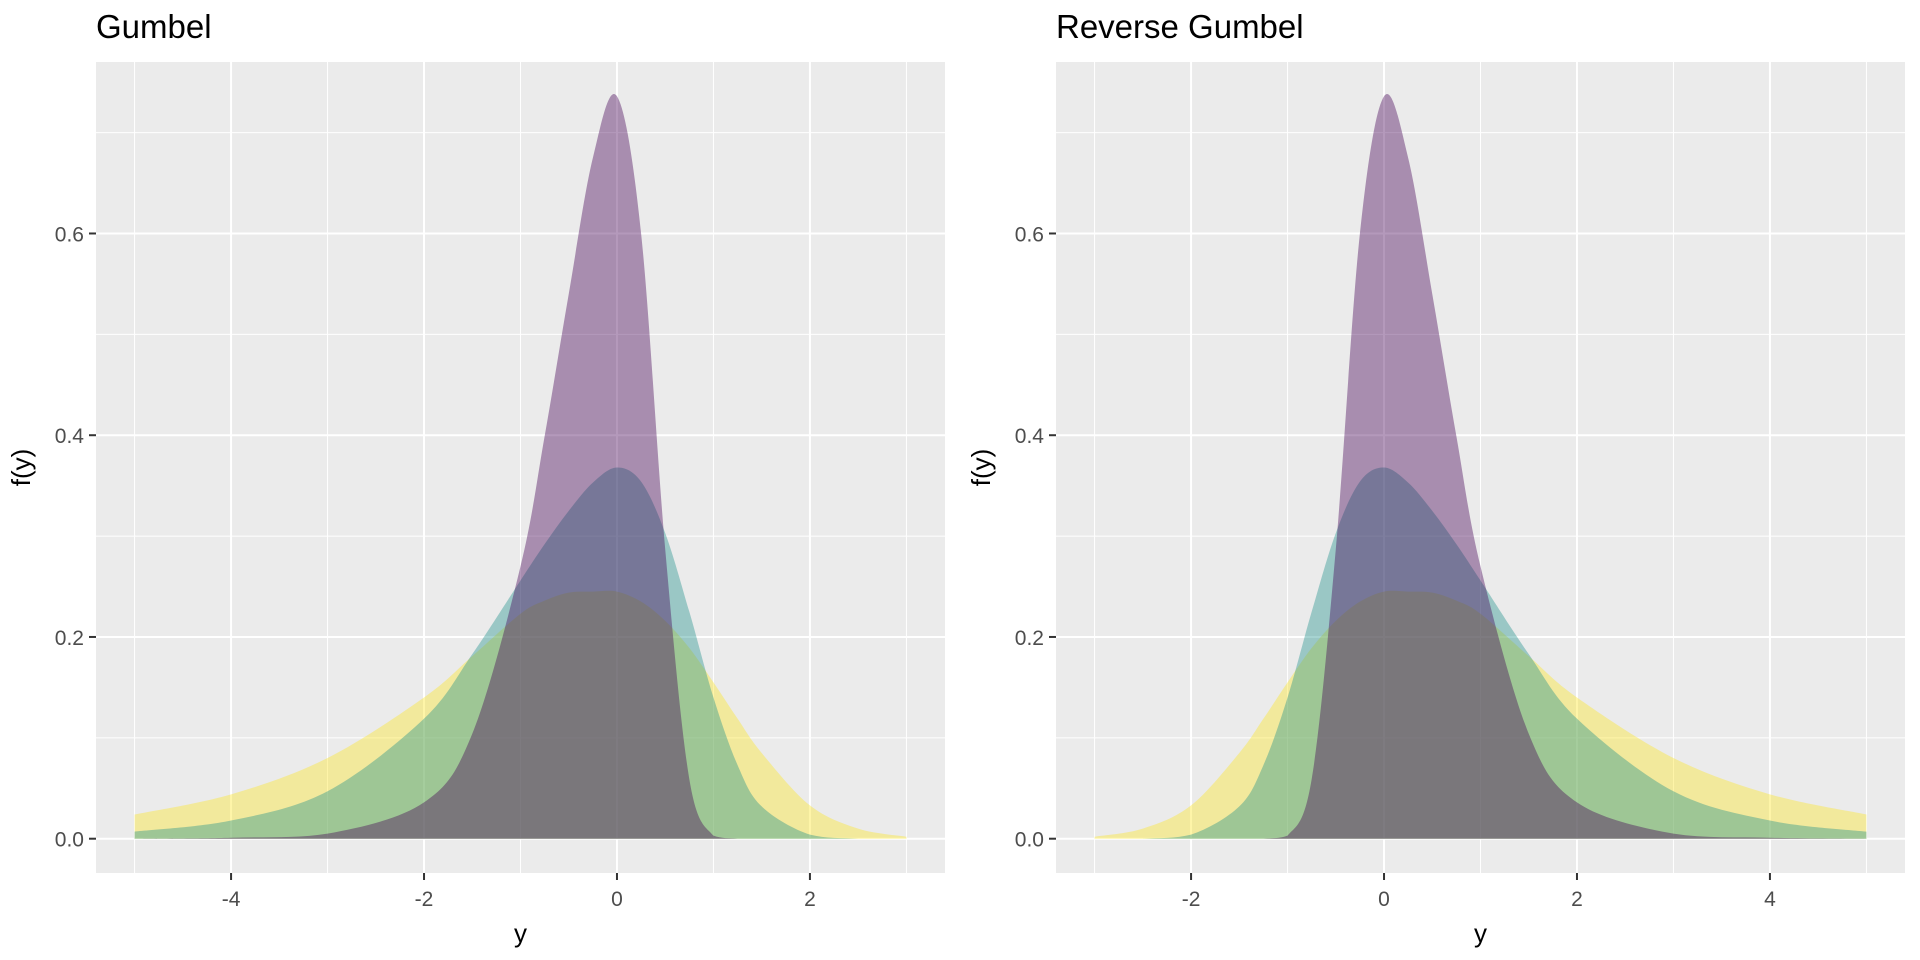  I want to click on panel-title-reverse-gumbel: Reverse Gumbel, so click(1180, 26).